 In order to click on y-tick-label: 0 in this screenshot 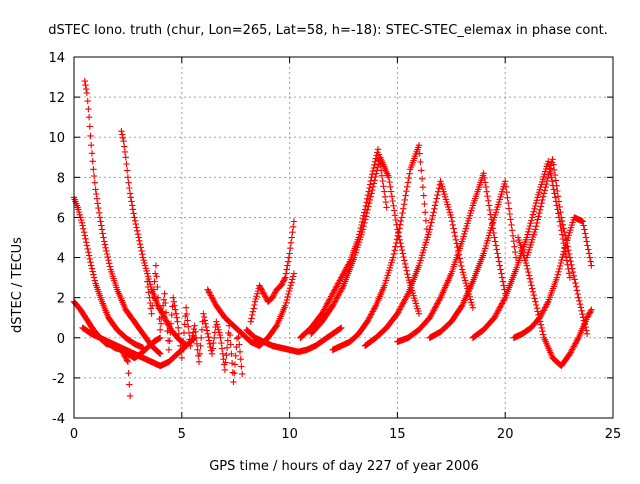, I will do `click(61, 339)`.